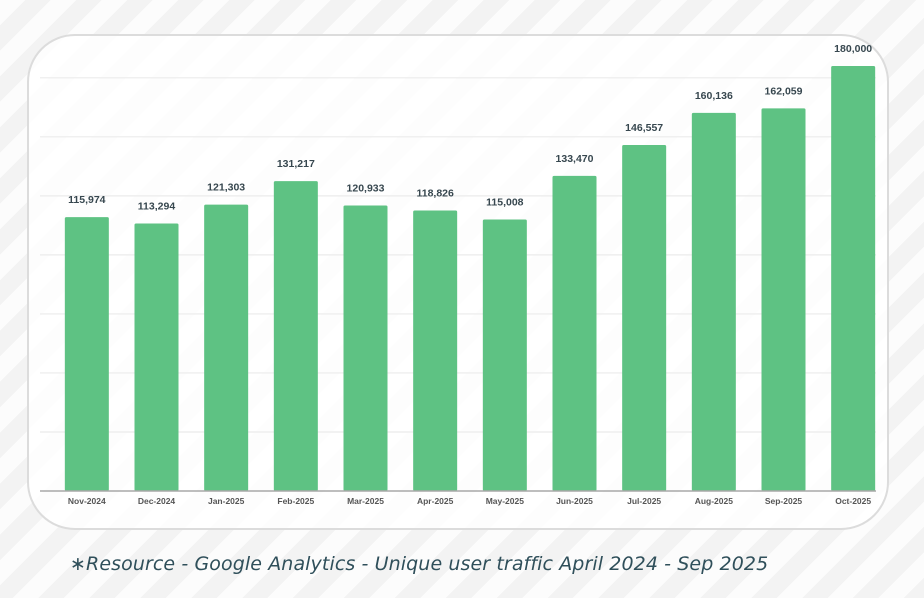  What do you see at coordinates (226, 347) in the screenshot?
I see `bar-jan-2025` at bounding box center [226, 347].